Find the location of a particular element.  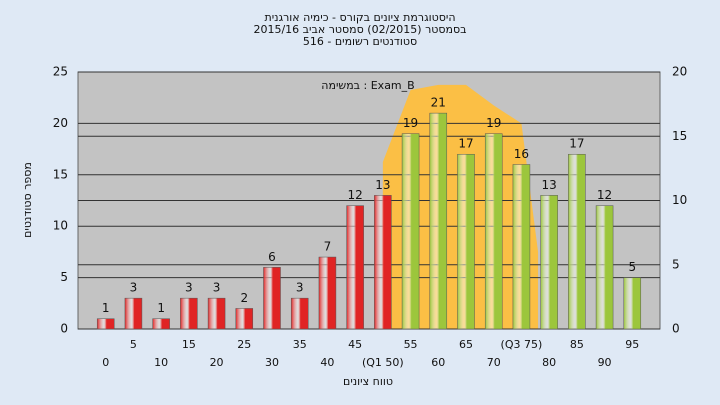

title-line: בסמסטר (02/2015) סמסטר אביב 2015/16 is located at coordinates (359, 29).